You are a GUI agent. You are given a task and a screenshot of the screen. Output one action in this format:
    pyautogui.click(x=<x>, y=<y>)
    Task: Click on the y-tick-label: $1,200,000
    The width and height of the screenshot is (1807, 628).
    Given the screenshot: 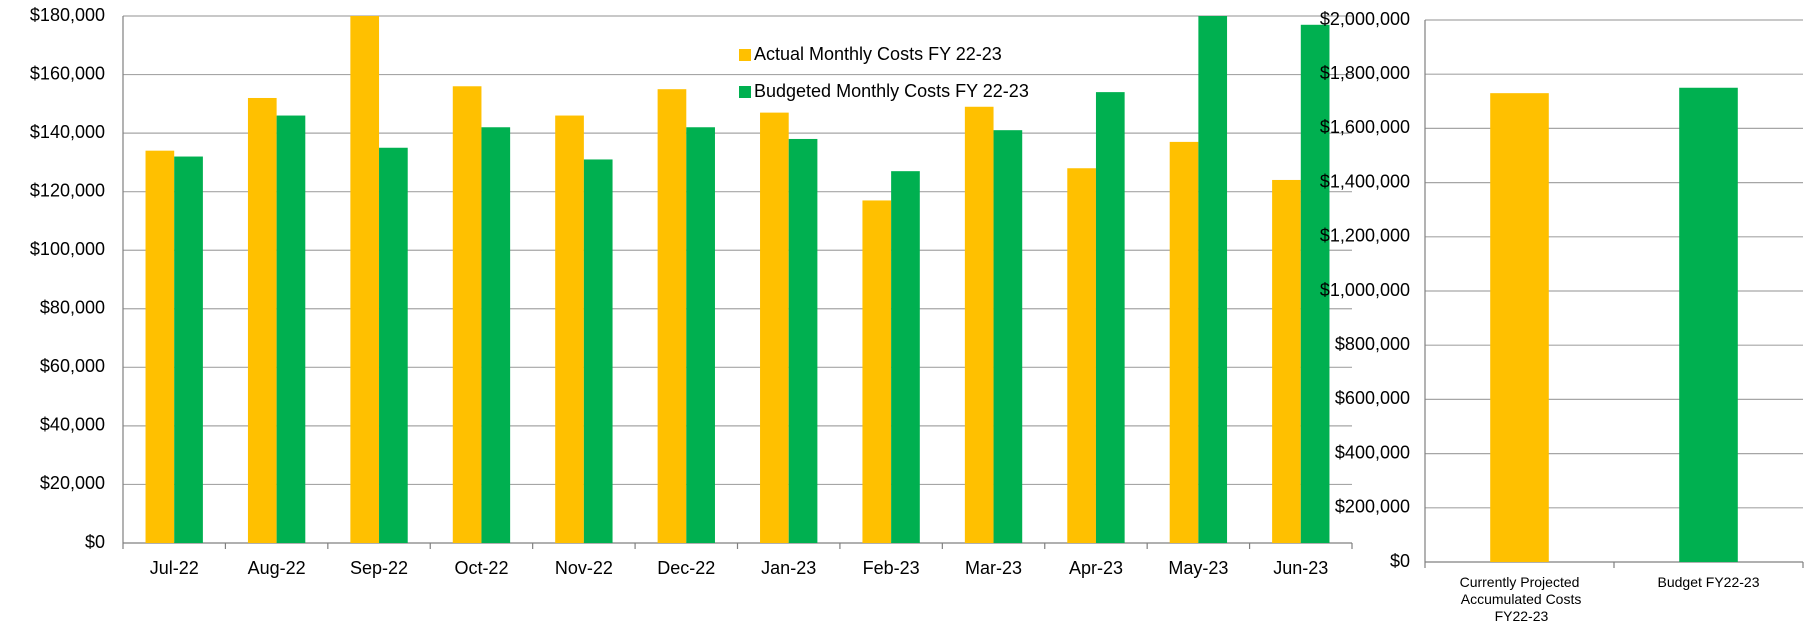 What is the action you would take?
    pyautogui.click(x=1365, y=236)
    